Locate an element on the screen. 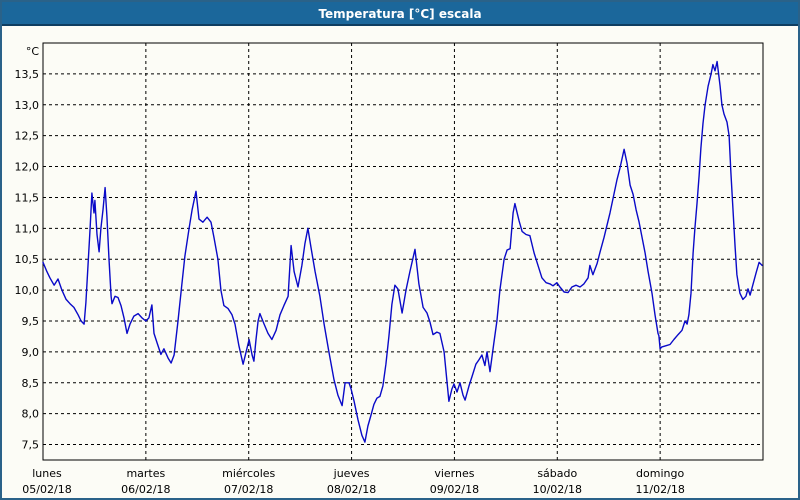 Image resolution: width=800 pixels, height=500 pixels. y-tick-label: 9,0 is located at coordinates (31, 352).